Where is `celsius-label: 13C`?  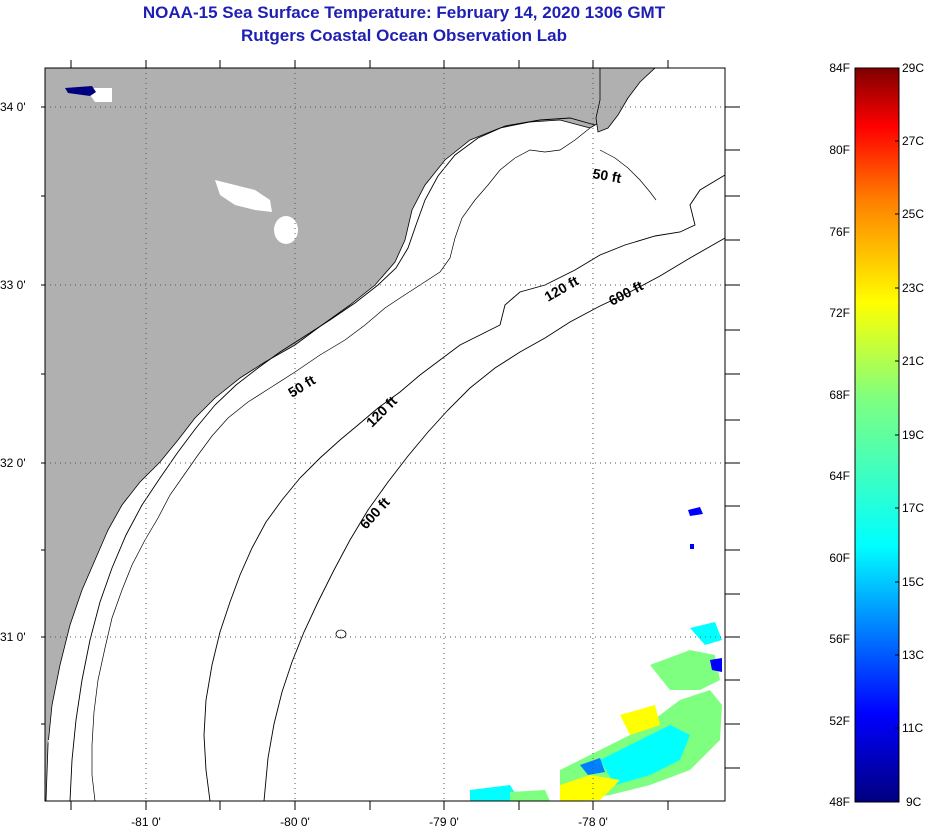
celsius-label: 13C is located at coordinates (913, 655).